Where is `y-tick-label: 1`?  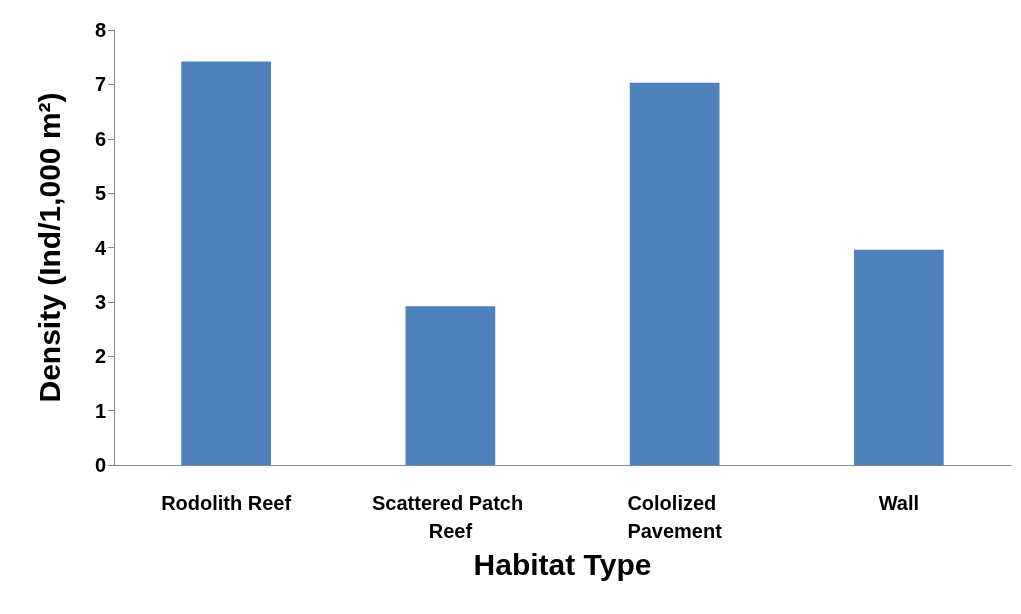
y-tick-label: 1 is located at coordinates (100, 410).